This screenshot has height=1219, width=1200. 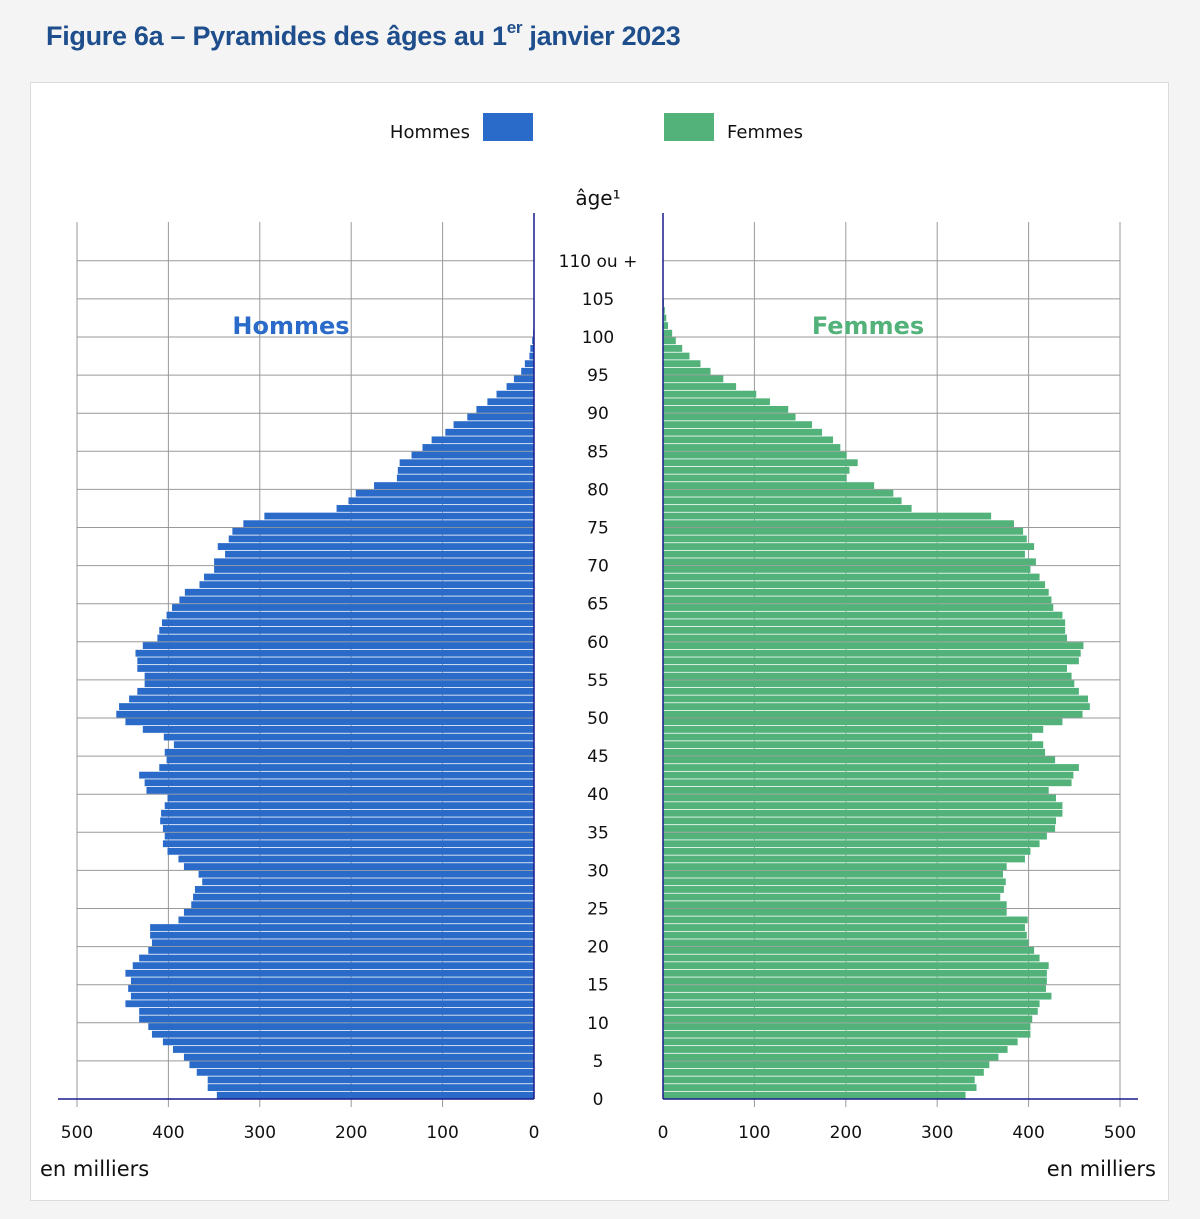 What do you see at coordinates (77, 1133) in the screenshot?
I see `value-tick-label-men: 500` at bounding box center [77, 1133].